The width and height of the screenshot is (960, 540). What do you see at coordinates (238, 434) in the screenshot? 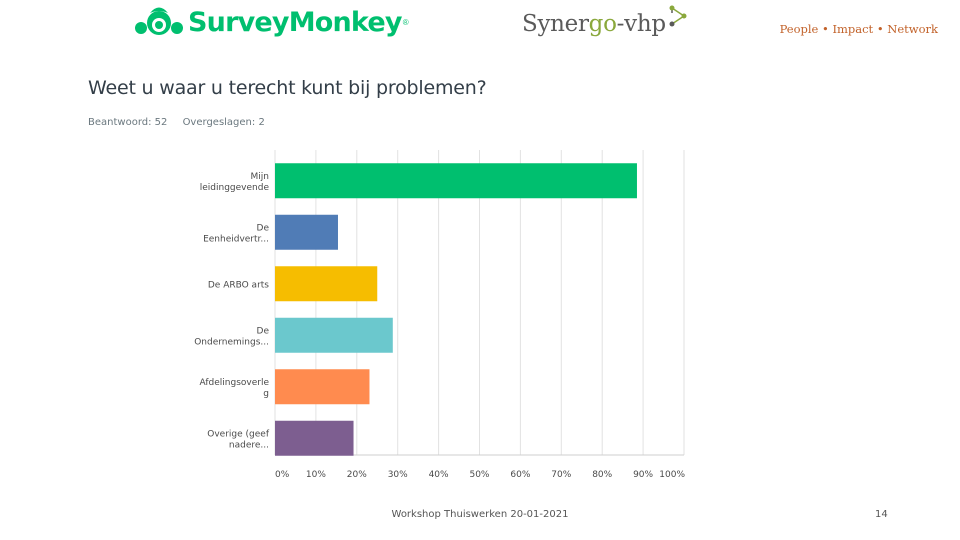
I see `category-label: Overige (geef` at bounding box center [238, 434].